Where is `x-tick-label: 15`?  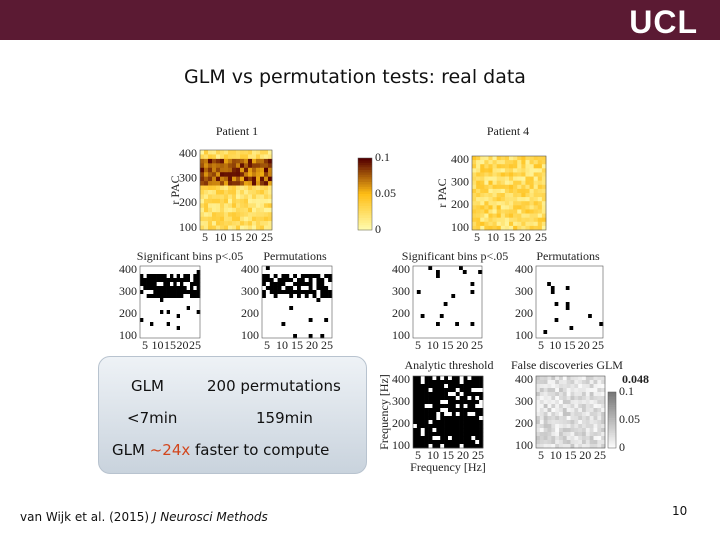
x-tick-label: 15 is located at coordinates (297, 345).